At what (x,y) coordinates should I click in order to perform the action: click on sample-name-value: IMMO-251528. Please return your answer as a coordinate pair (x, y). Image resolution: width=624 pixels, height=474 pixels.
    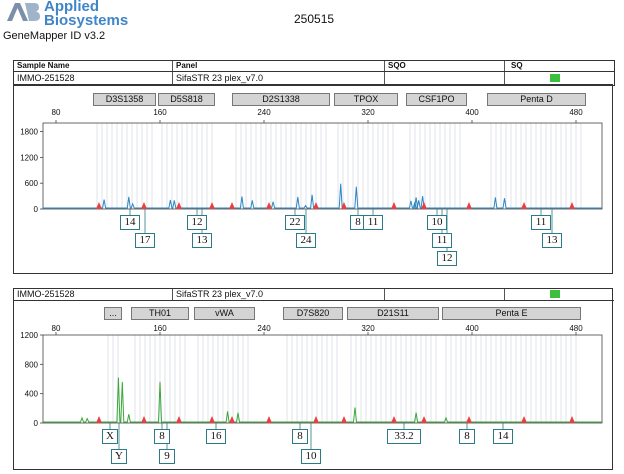
    Looking at the image, I should click on (46, 78).